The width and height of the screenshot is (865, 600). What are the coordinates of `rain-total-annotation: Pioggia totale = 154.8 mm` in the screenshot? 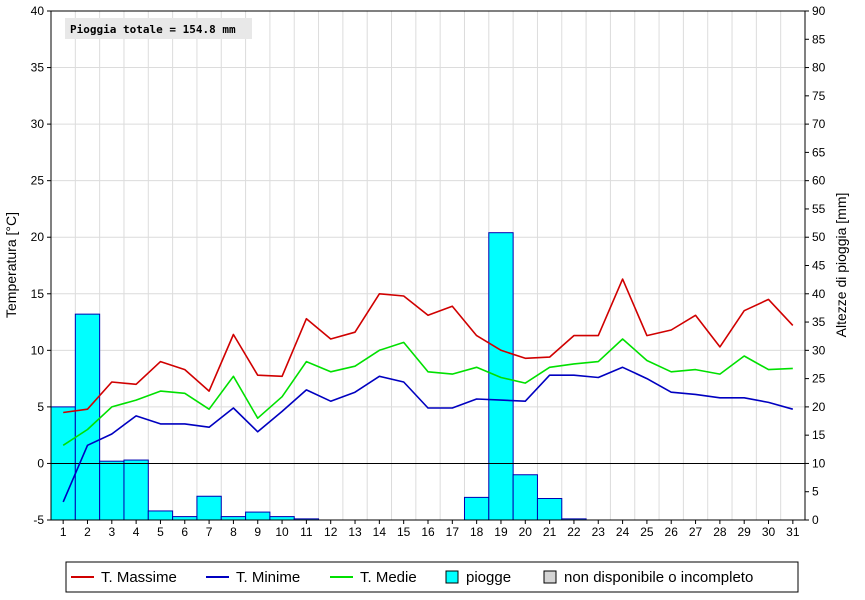 It's located at (153, 29).